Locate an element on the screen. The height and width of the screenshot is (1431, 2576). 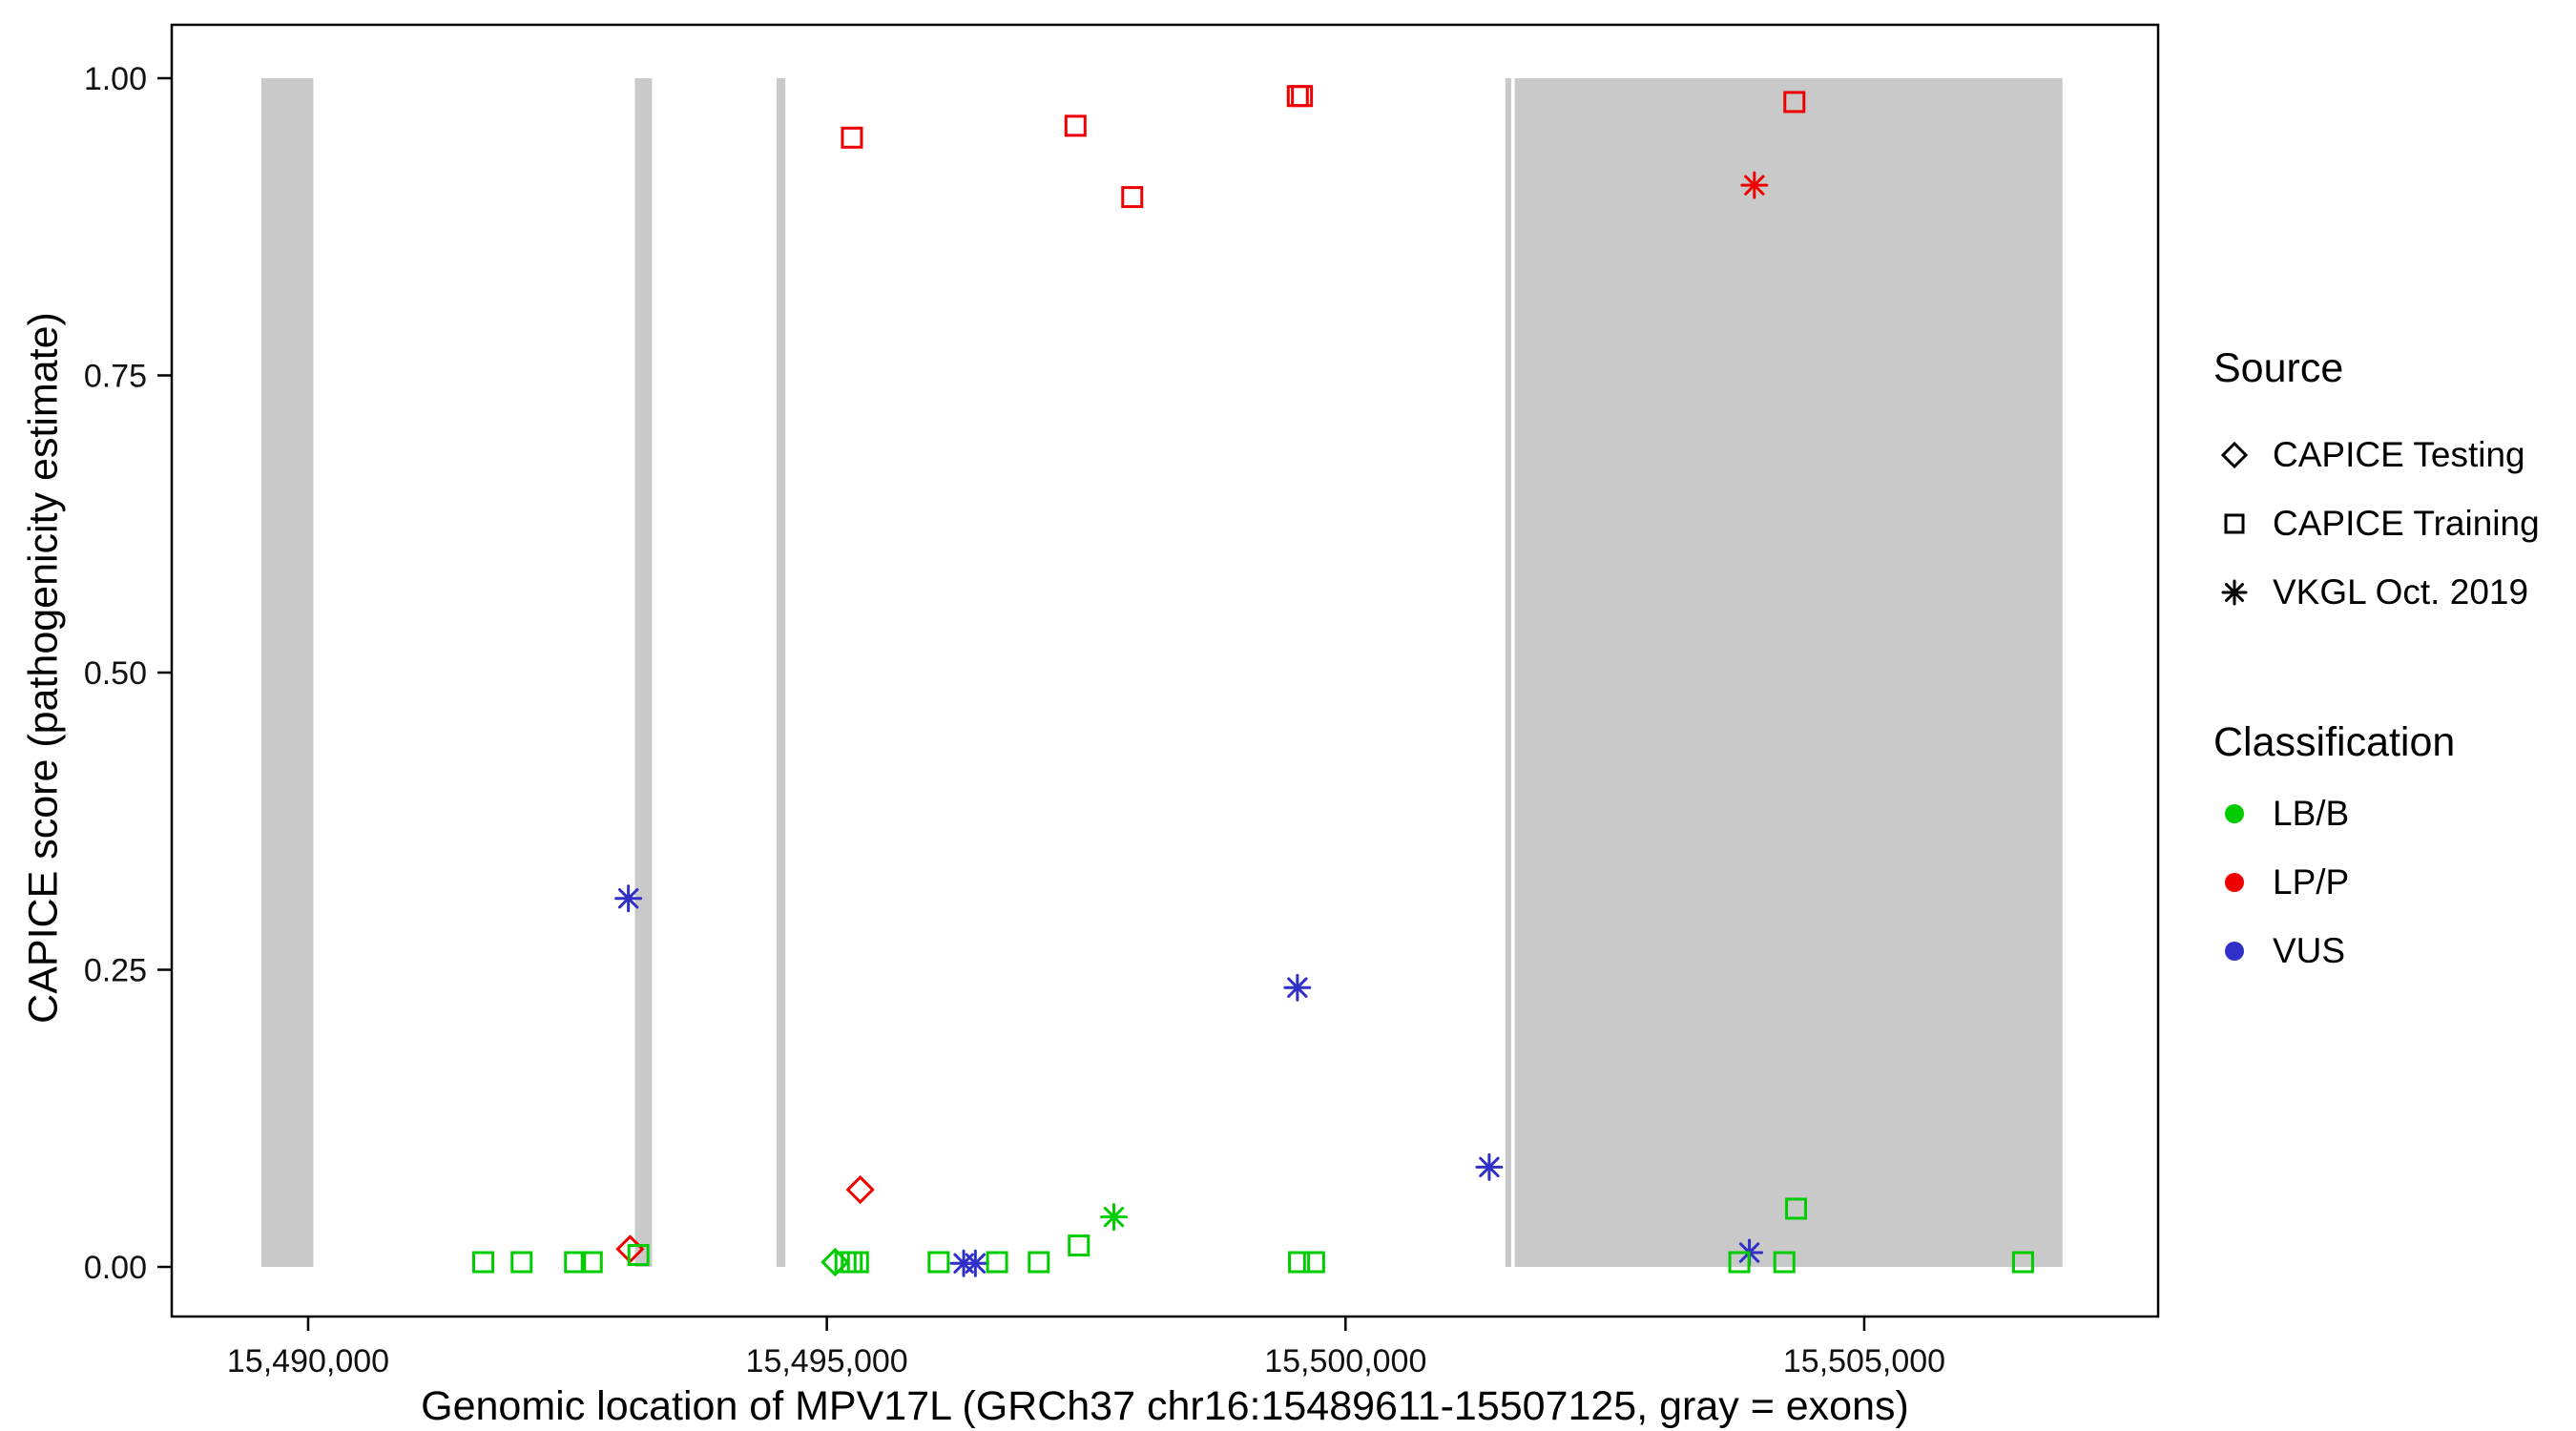
x-tick-label: 15,505,000 is located at coordinates (1864, 1361).